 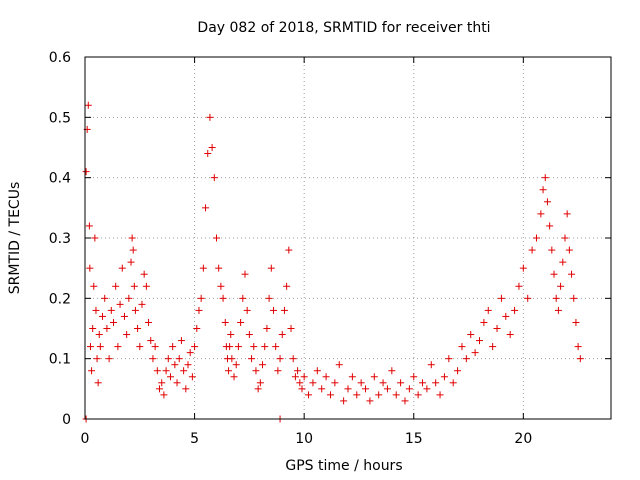 I want to click on y-tick-label: 0.2, so click(x=60, y=299).